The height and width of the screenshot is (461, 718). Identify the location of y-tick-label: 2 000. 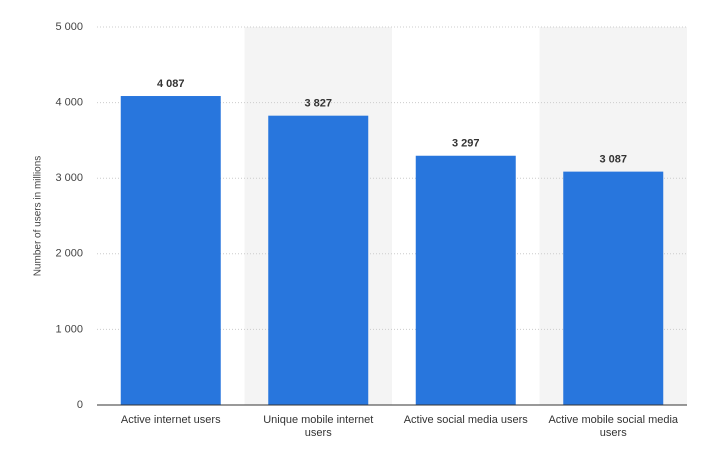
(69, 254).